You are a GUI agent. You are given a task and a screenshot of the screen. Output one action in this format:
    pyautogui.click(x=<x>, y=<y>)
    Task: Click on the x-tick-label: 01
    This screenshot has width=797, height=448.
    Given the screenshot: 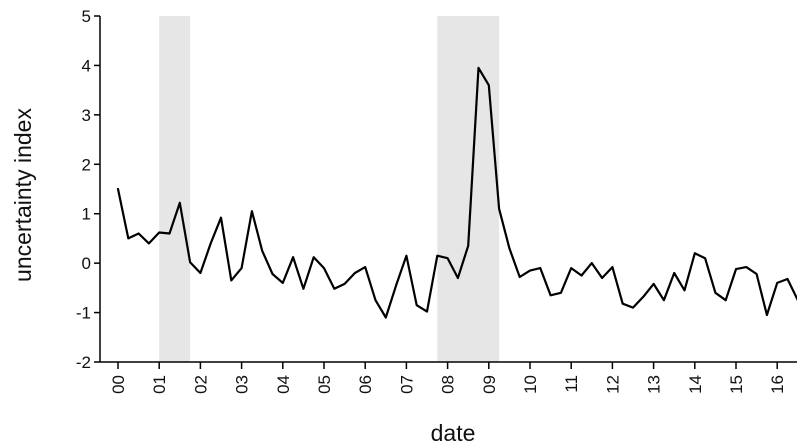 What is the action you would take?
    pyautogui.click(x=159, y=384)
    